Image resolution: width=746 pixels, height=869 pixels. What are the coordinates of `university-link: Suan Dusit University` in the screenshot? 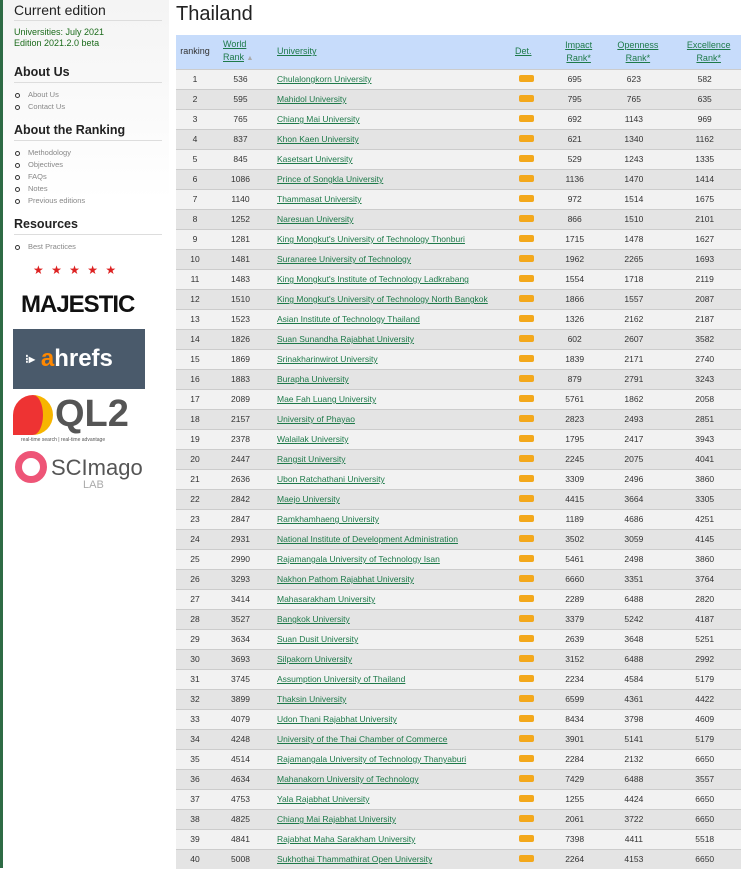 It's located at (318, 639).